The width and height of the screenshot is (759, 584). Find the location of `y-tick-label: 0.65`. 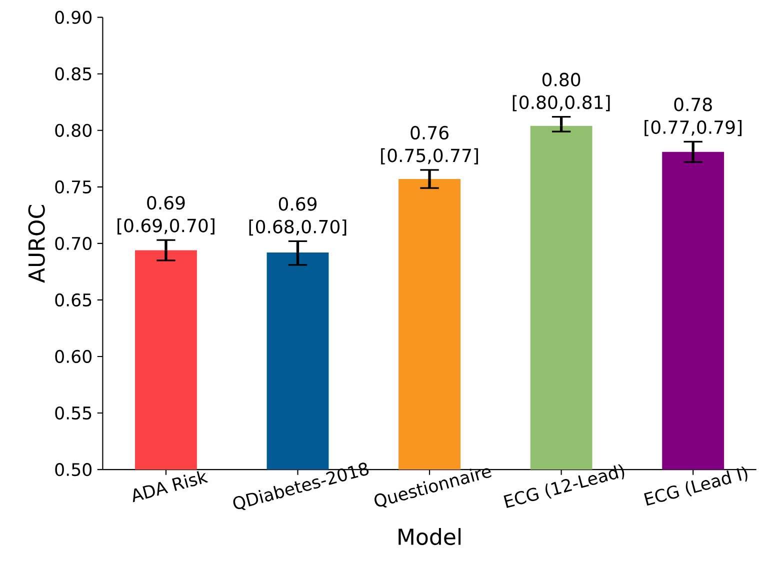

y-tick-label: 0.65 is located at coordinates (73, 299).